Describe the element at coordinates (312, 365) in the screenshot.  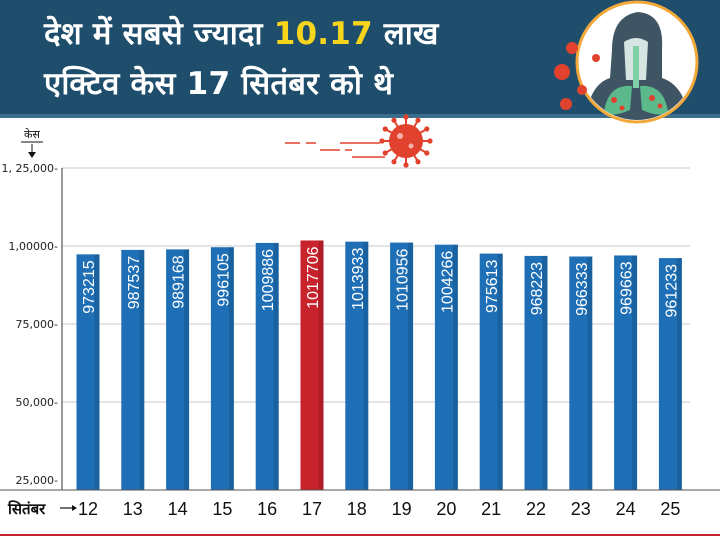
I see `bar-peak` at that location.